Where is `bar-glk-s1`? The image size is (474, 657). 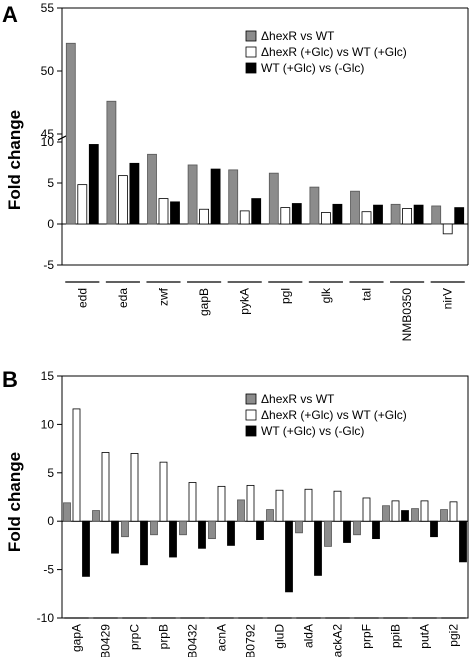
bar-glk-s1 is located at coordinates (314, 205).